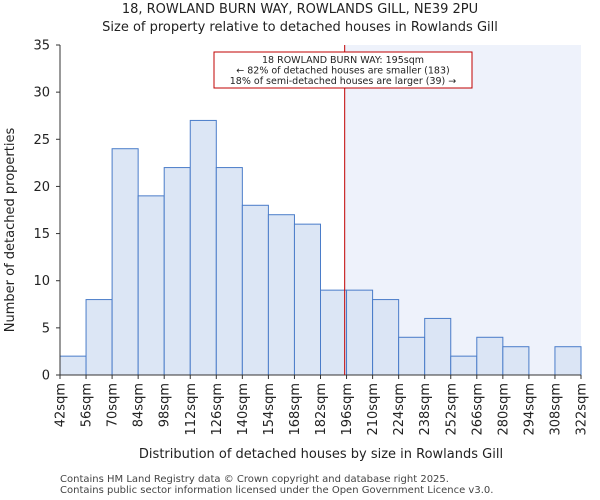  What do you see at coordinates (41, 281) in the screenshot?
I see `y-tick-label: 10` at bounding box center [41, 281].